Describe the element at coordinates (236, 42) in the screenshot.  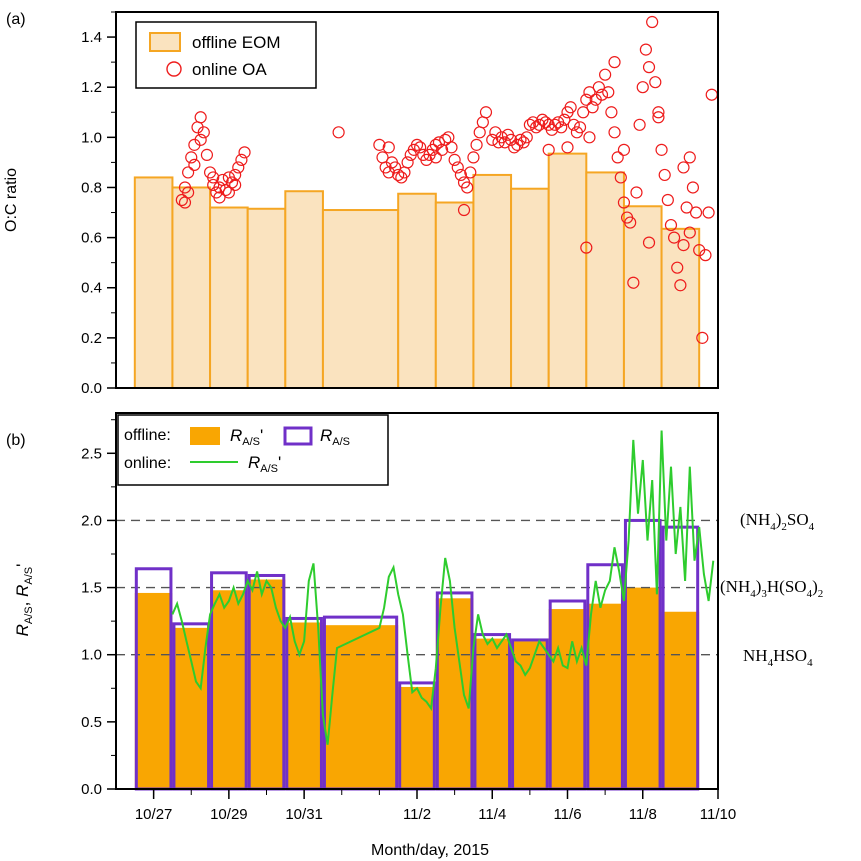
I see `legend-offline-eom-label: offline EOM` at that location.